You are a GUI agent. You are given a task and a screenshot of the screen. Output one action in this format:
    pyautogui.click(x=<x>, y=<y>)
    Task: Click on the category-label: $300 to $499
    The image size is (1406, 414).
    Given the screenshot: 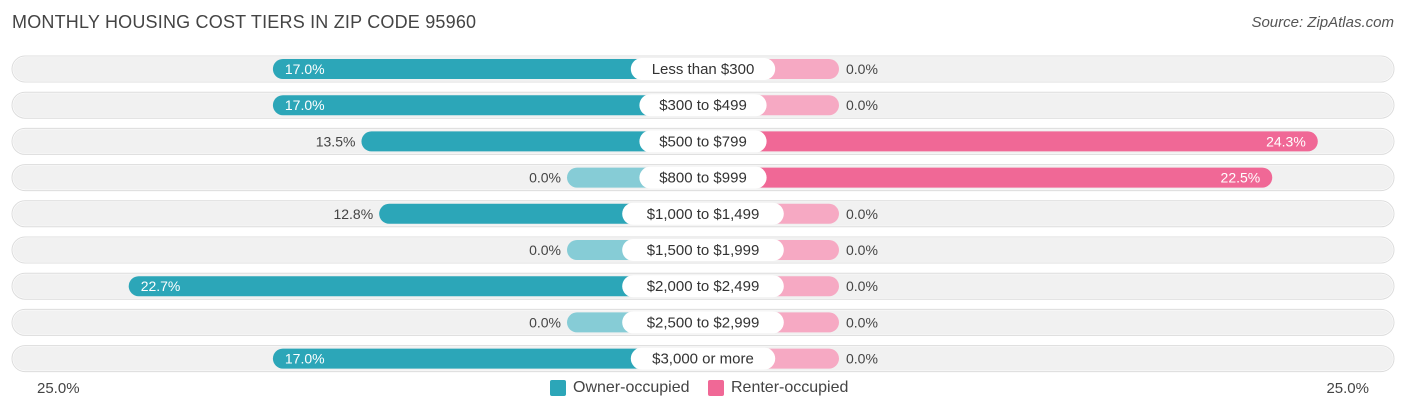 What is the action you would take?
    pyautogui.click(x=703, y=105)
    